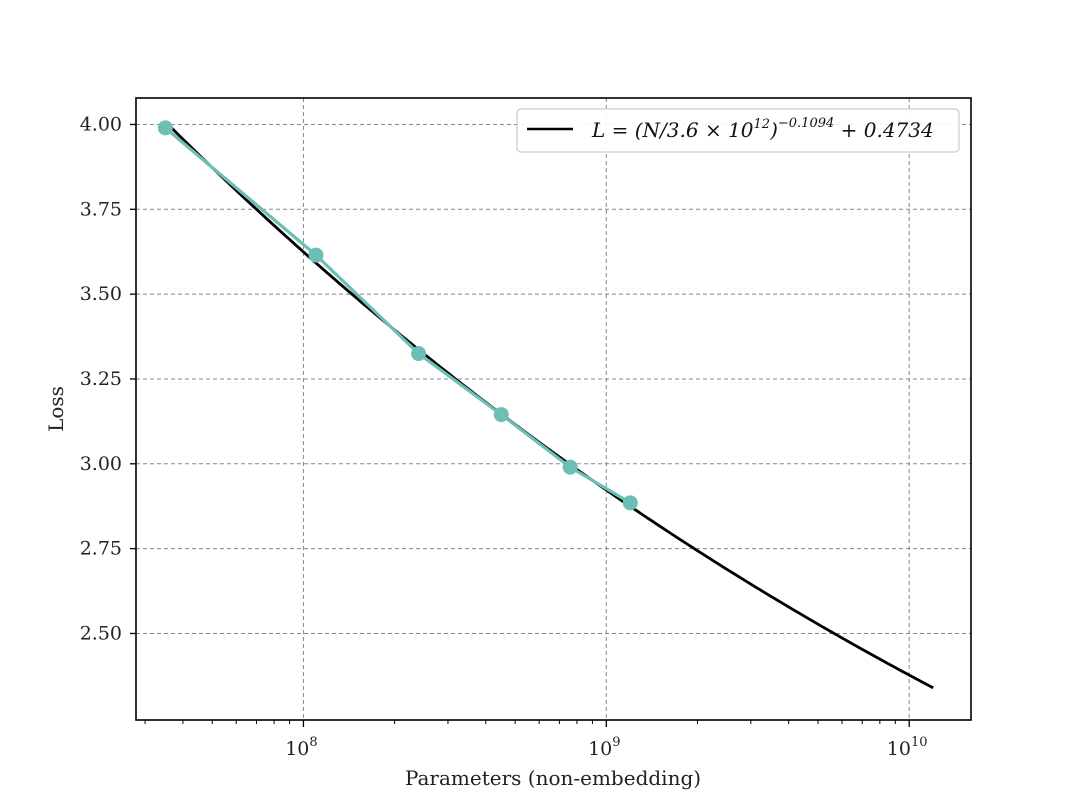 The image size is (1080, 810). What do you see at coordinates (101, 209) in the screenshot?
I see `y-tick-label: 3.75` at bounding box center [101, 209].